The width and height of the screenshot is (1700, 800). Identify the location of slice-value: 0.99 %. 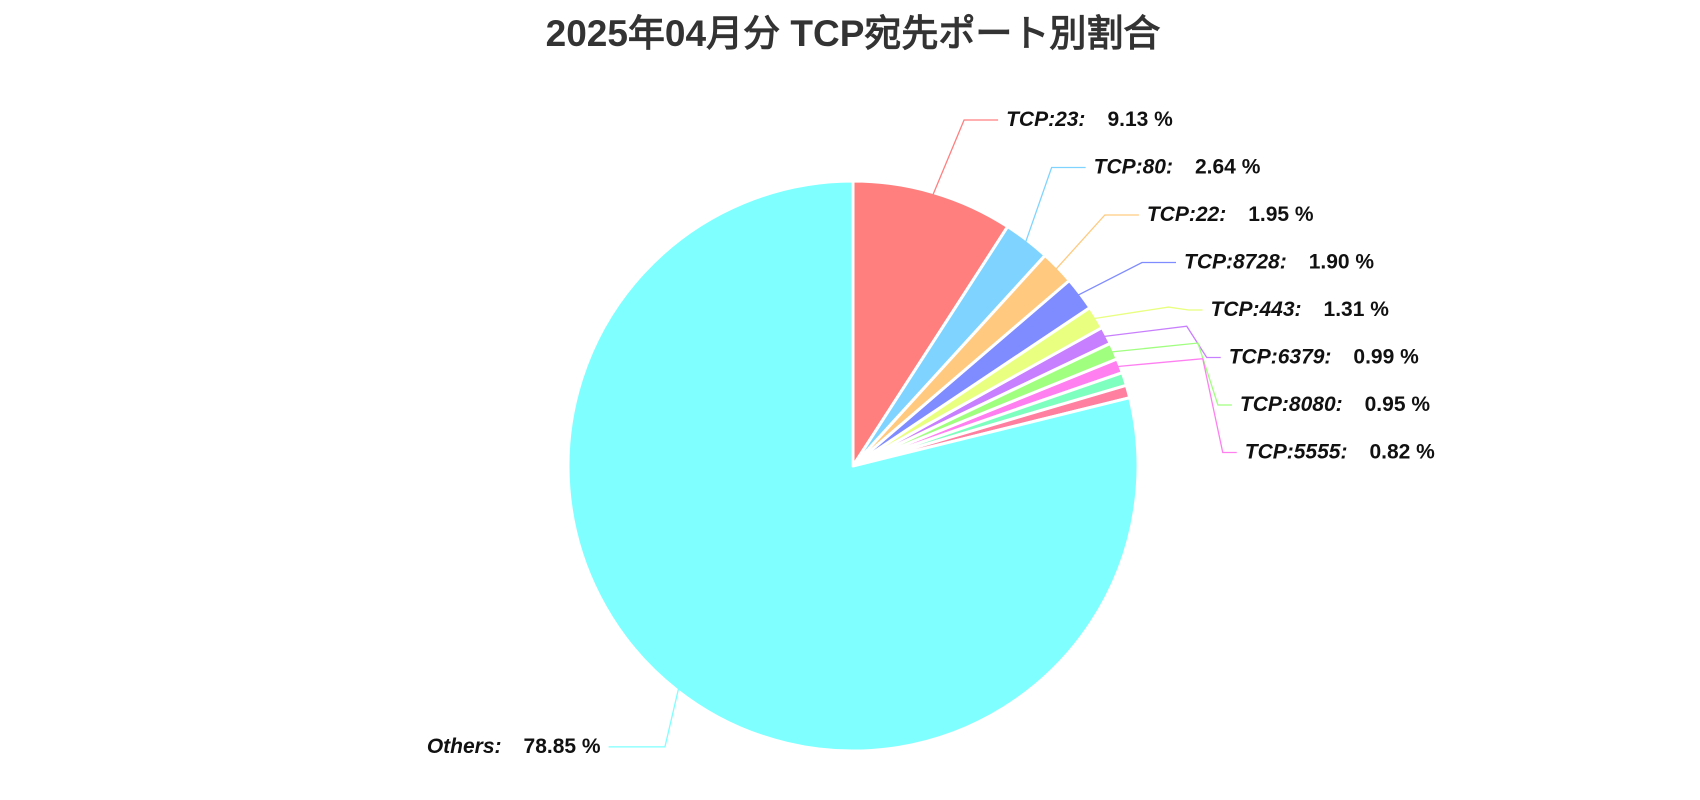
(1386, 356).